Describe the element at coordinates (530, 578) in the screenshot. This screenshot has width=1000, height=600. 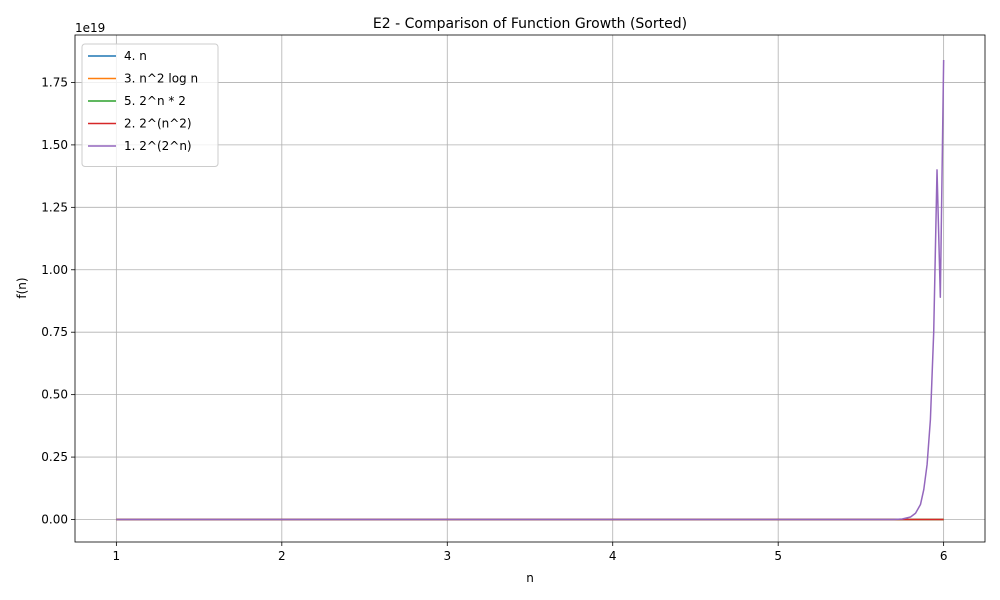
I see `x-axis-label: n` at that location.